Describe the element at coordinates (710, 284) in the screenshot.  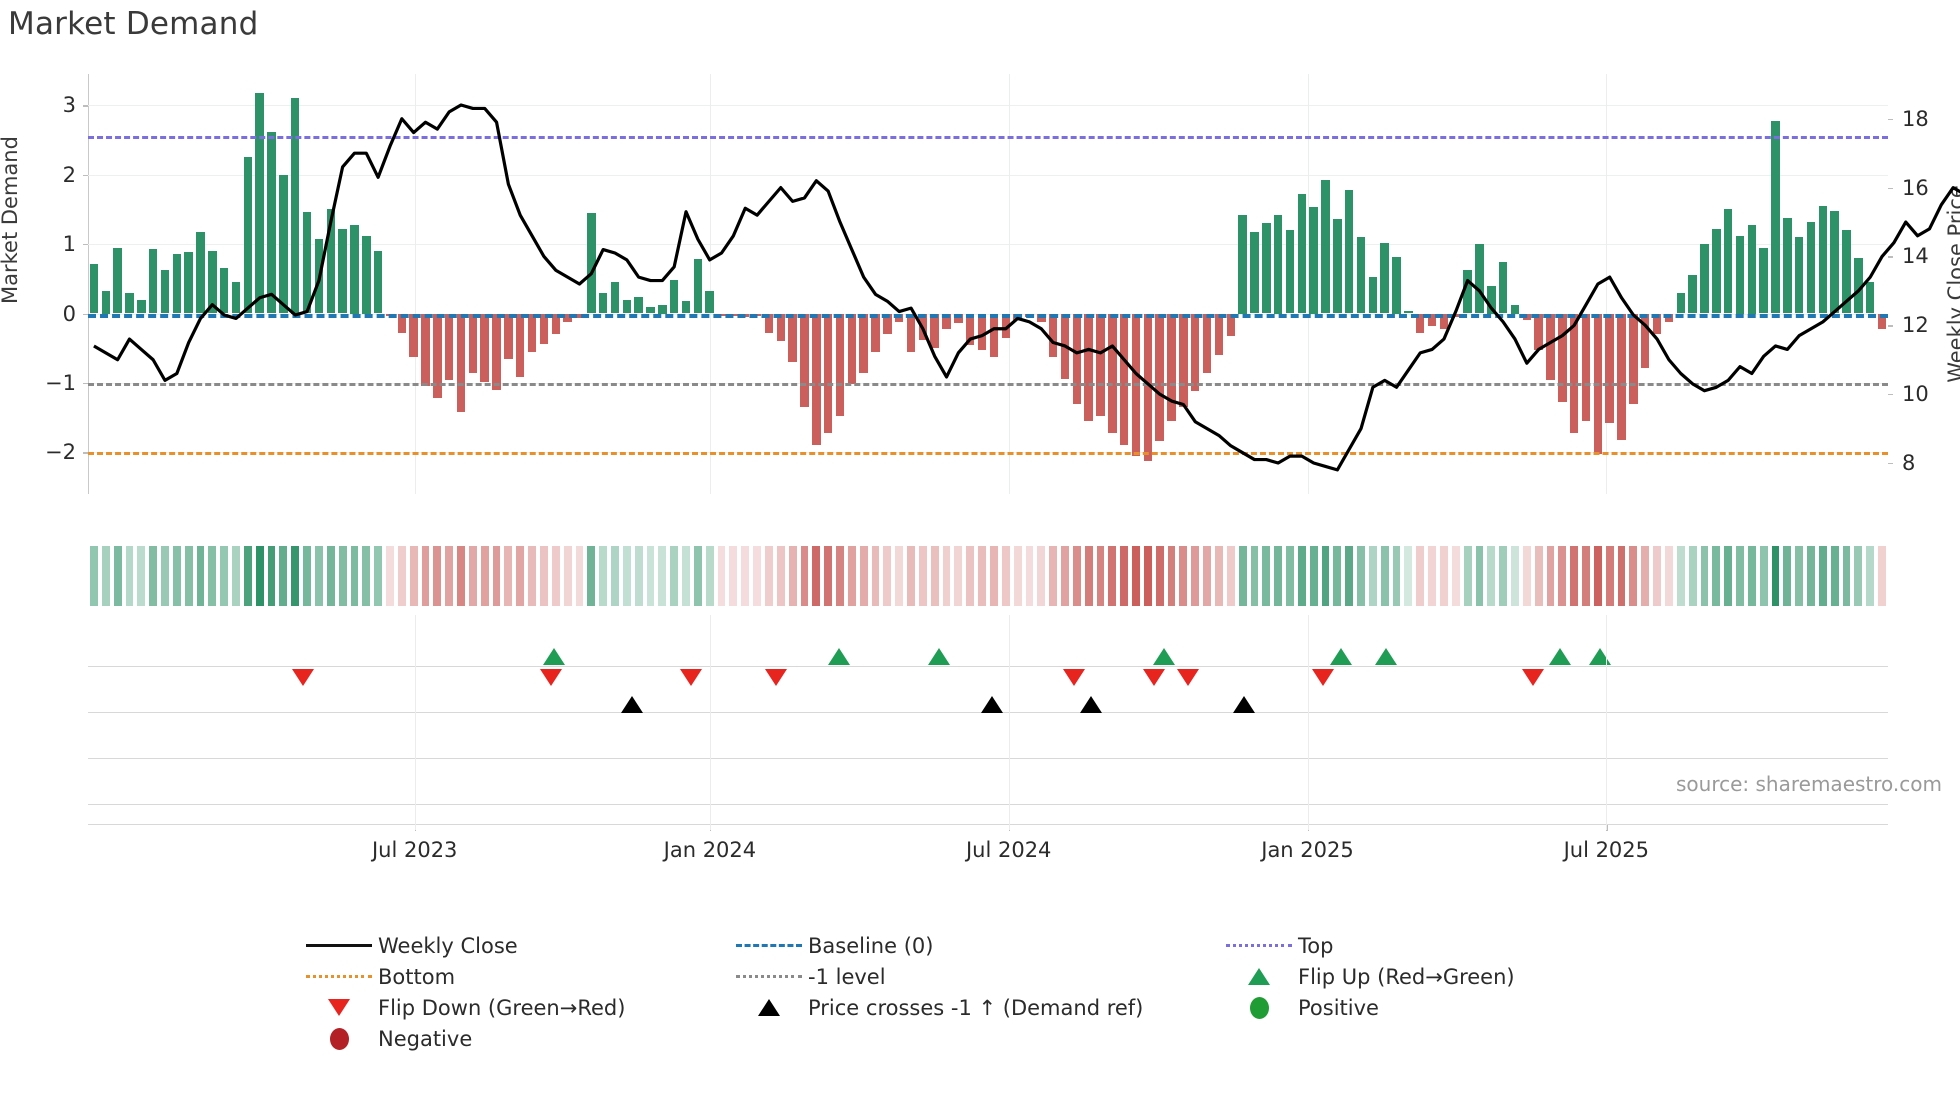
I see `gridline-x` at that location.